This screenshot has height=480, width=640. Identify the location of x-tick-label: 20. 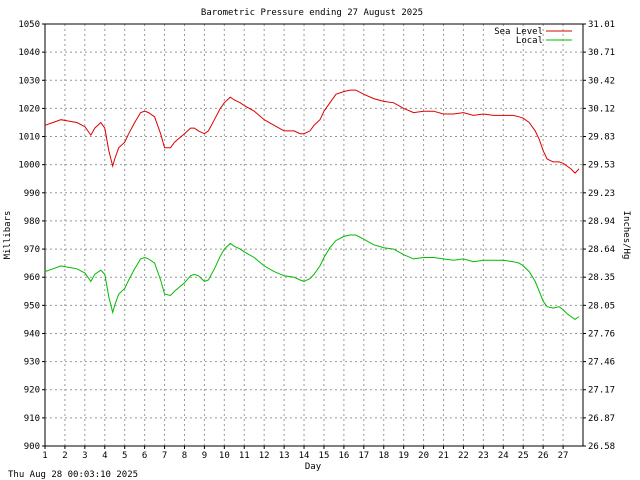
(423, 456).